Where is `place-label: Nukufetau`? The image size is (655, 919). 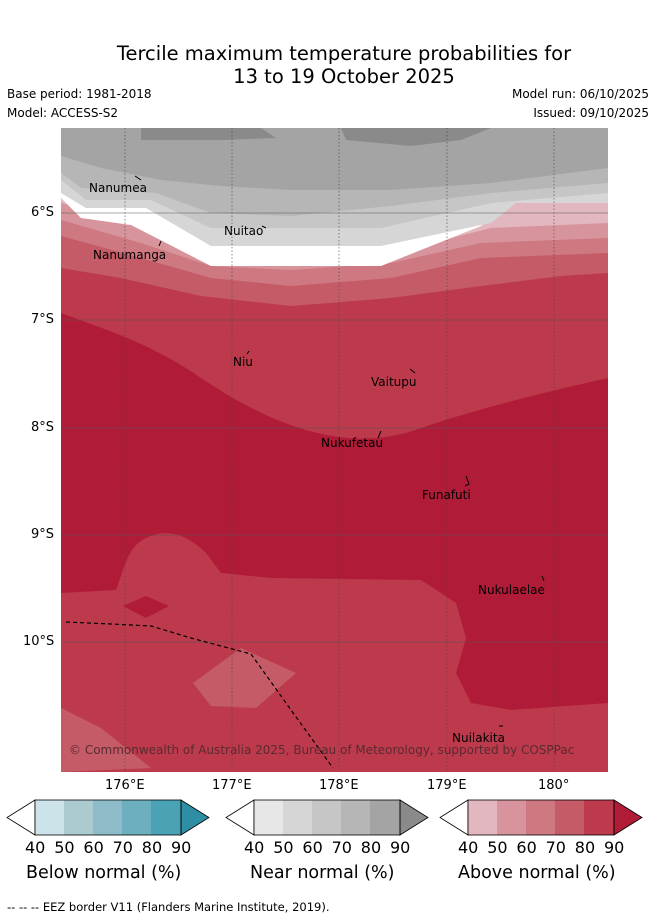 place-label: Nukufetau is located at coordinates (352, 443).